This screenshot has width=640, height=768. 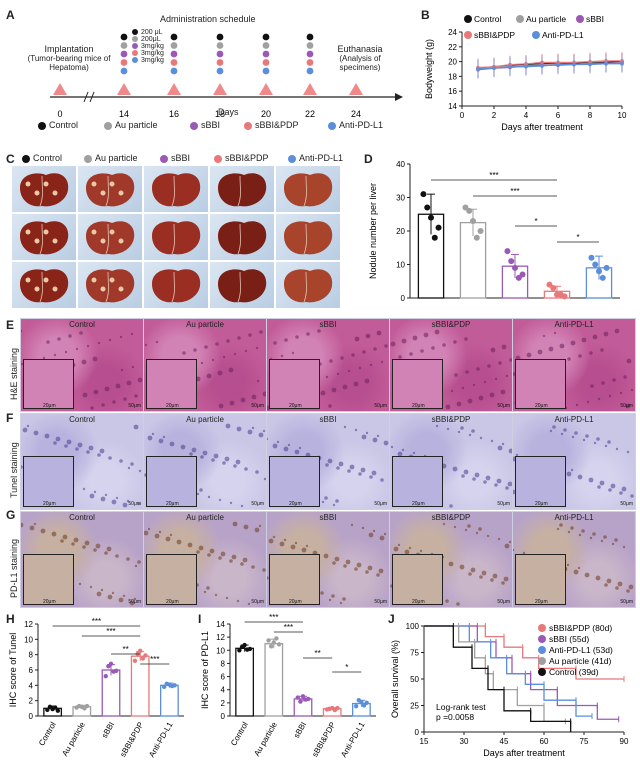 What do you see at coordinates (549, 66) in the screenshot?
I see `b-series-line` at bounding box center [549, 66].